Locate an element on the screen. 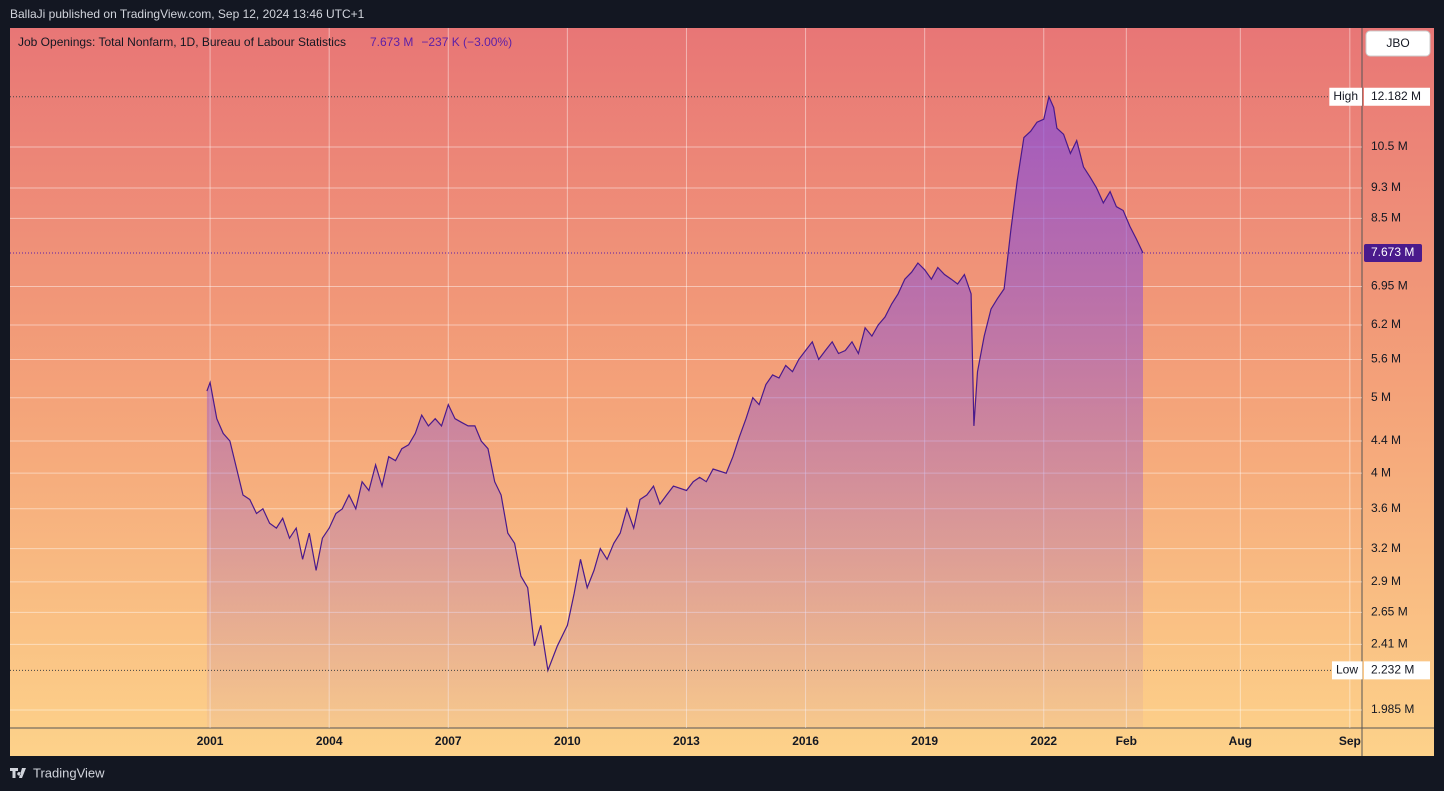 This screenshot has width=1444, height=791. legend-value: 7.673 M is located at coordinates (391, 42).